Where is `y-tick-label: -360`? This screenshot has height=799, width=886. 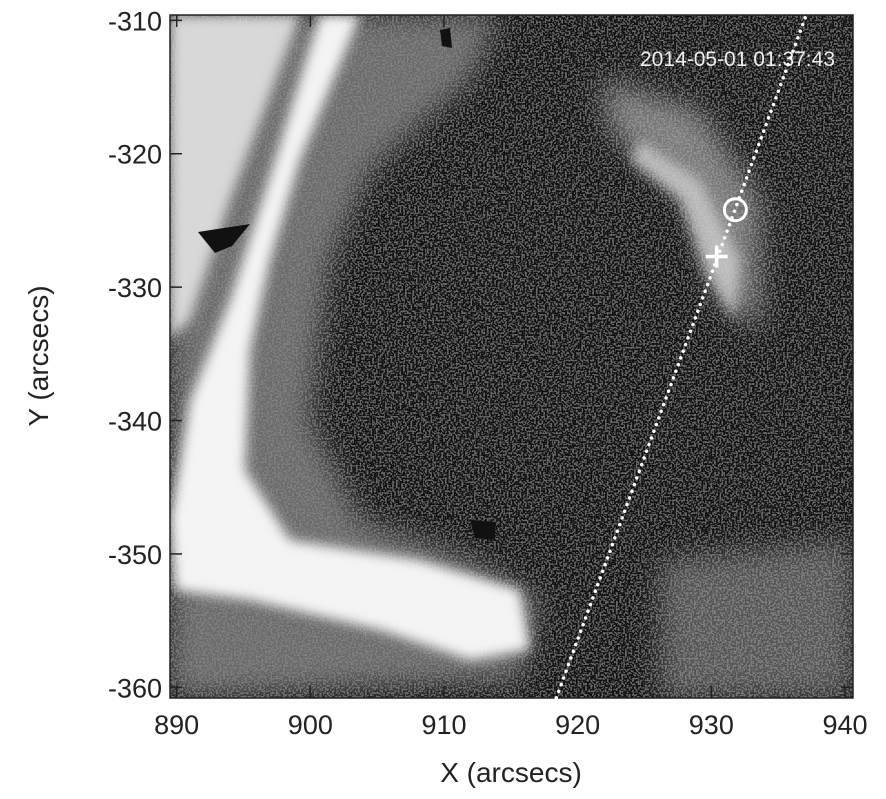 y-tick-label: -360 is located at coordinates (135, 688).